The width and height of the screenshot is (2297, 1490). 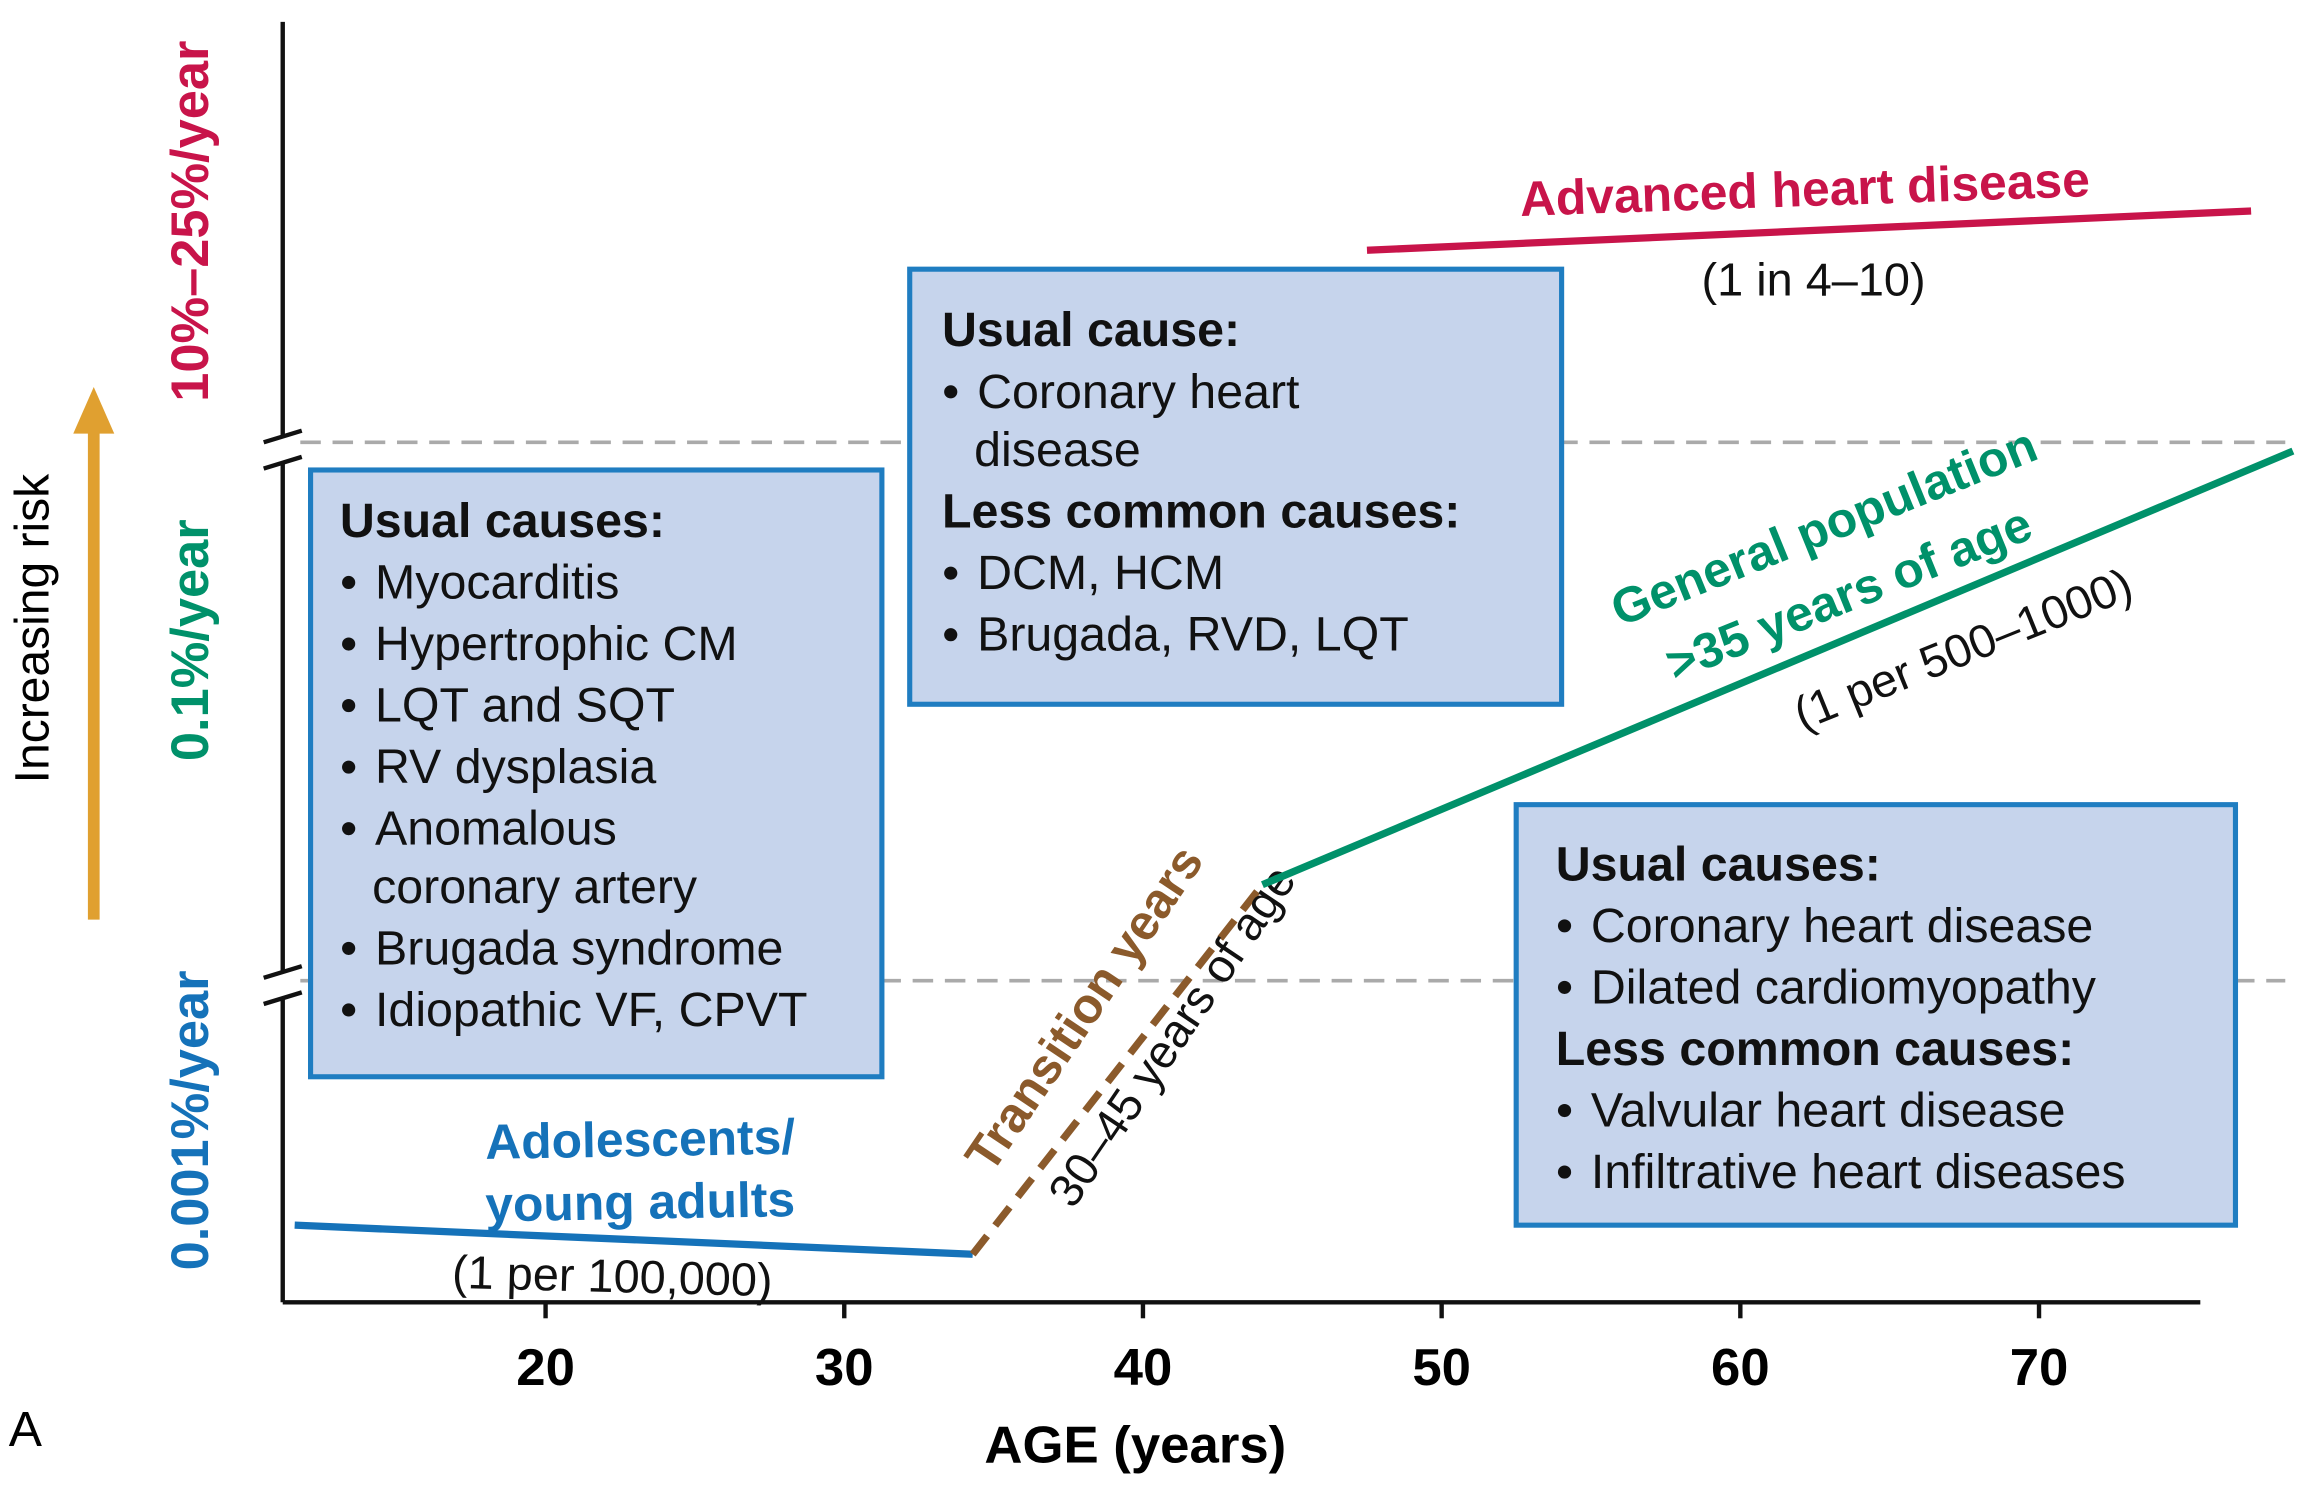 I want to click on box-item: disease, so click(x=1057, y=450).